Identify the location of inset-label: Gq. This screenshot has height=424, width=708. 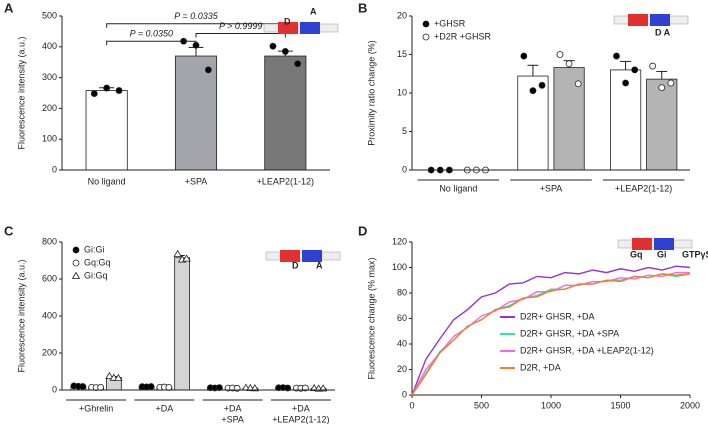
(636, 254).